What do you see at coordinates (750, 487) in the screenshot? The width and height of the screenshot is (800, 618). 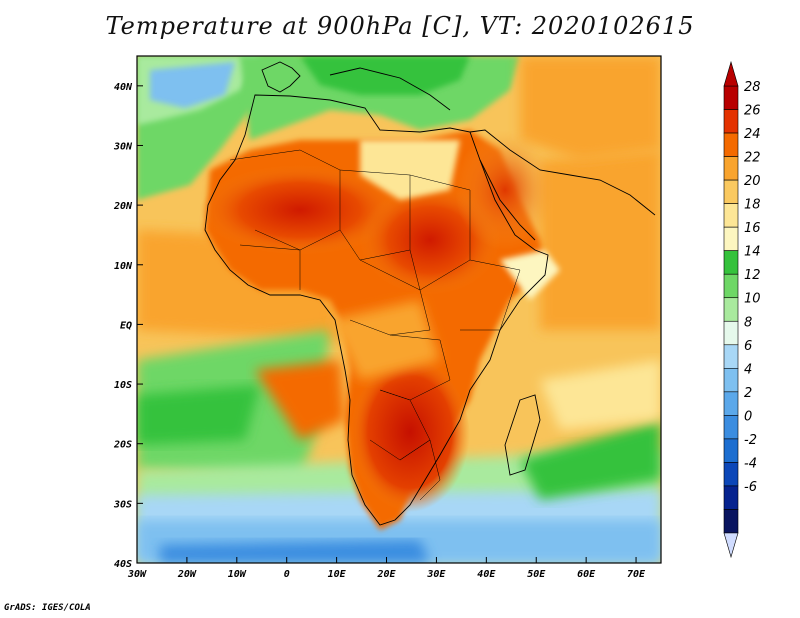 I see `colorbar-label: -6` at bounding box center [750, 487].